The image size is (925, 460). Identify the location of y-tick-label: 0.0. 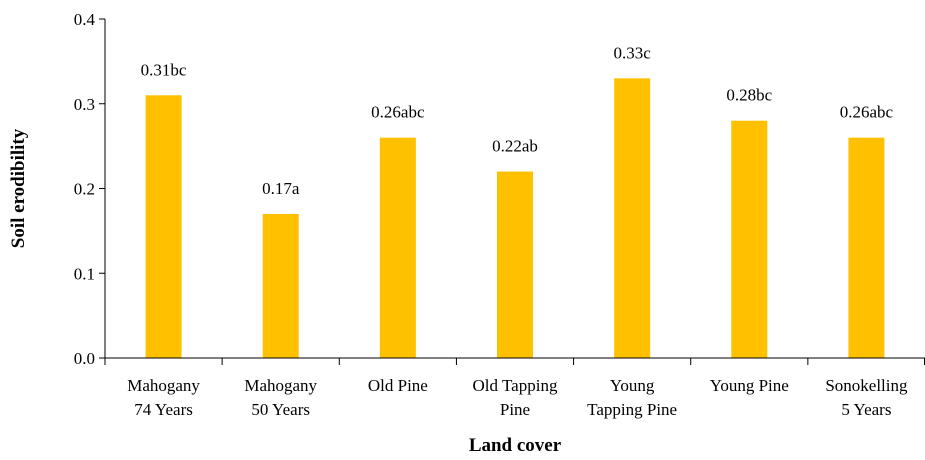
(84, 358).